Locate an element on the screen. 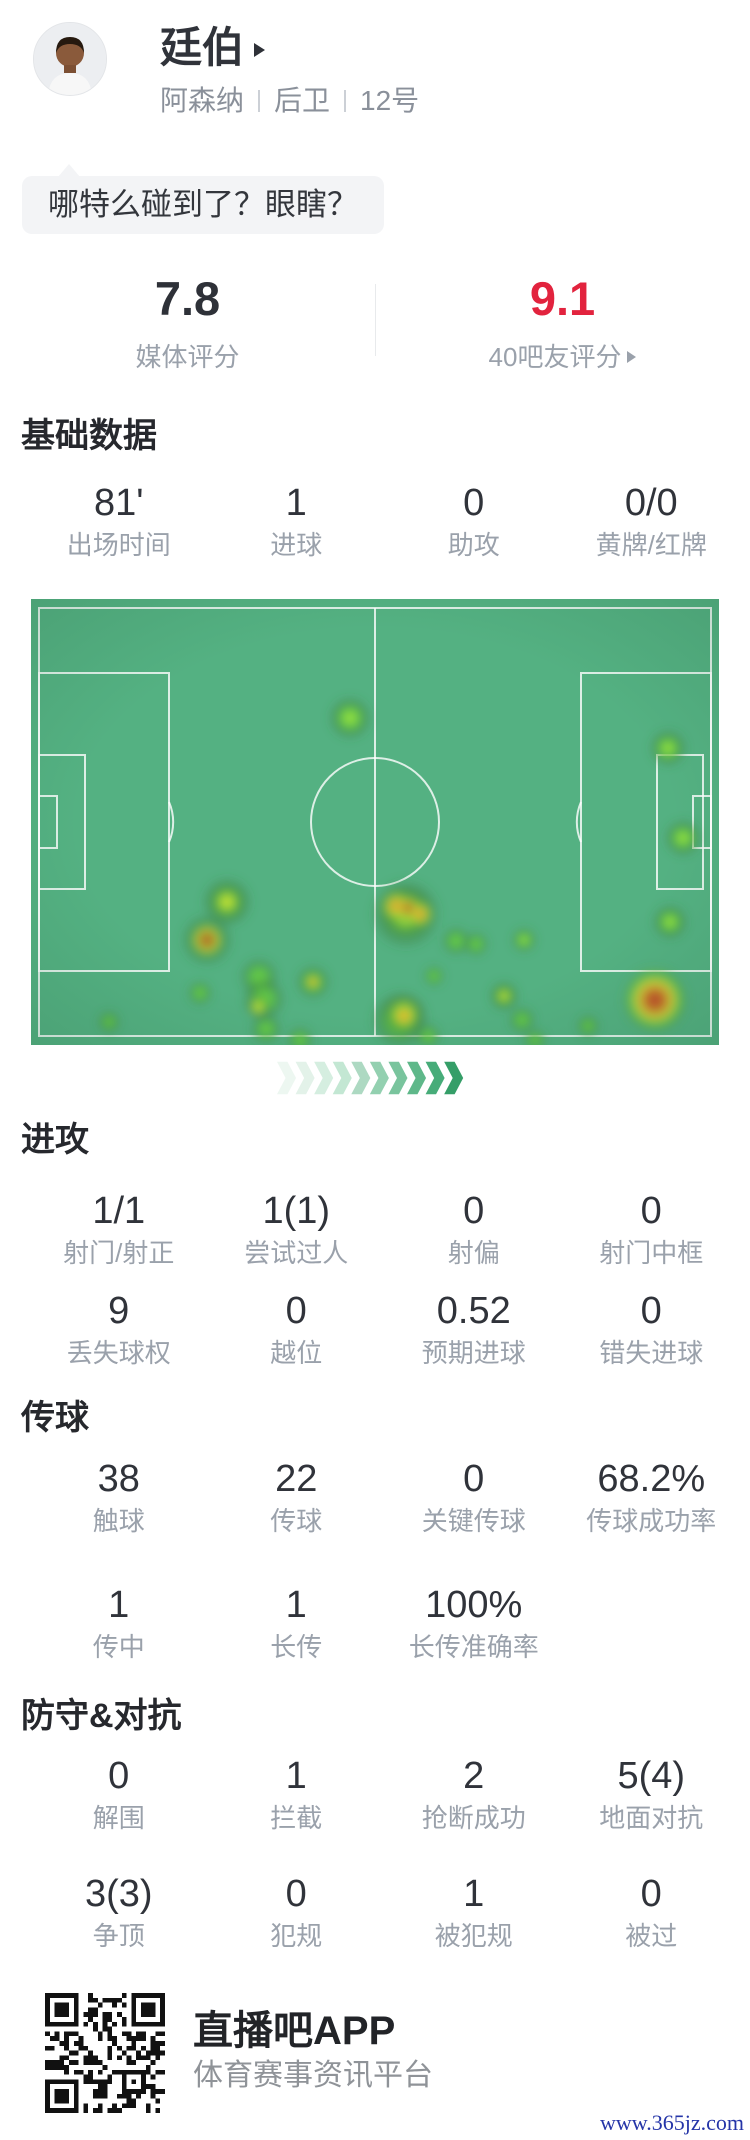 This screenshot has width=750, height=2140. defense-stats-row-1: 0 解围 1 拦截 2 抢断成功 5(4) 地面对抗 is located at coordinates (385, 1794).